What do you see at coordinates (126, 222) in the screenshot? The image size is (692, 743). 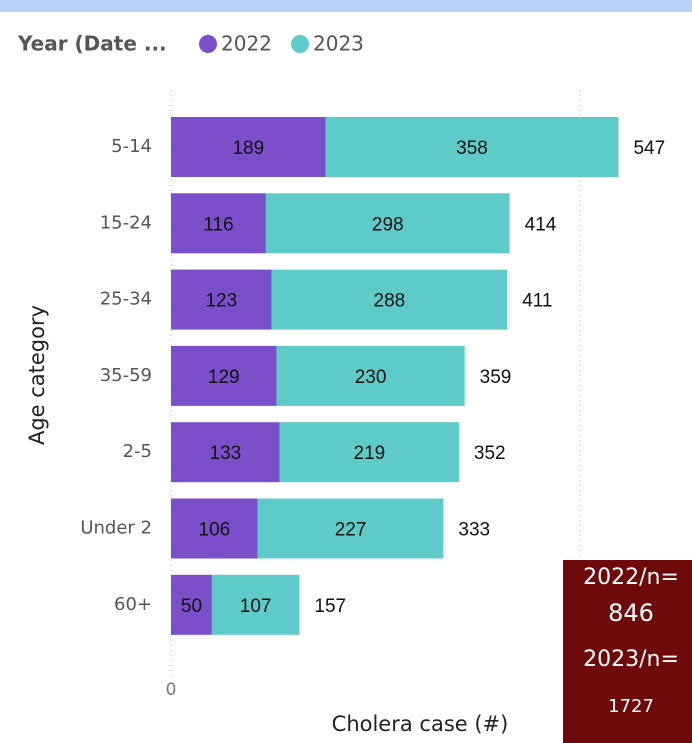 I see `y-tick-label: 15-24` at bounding box center [126, 222].